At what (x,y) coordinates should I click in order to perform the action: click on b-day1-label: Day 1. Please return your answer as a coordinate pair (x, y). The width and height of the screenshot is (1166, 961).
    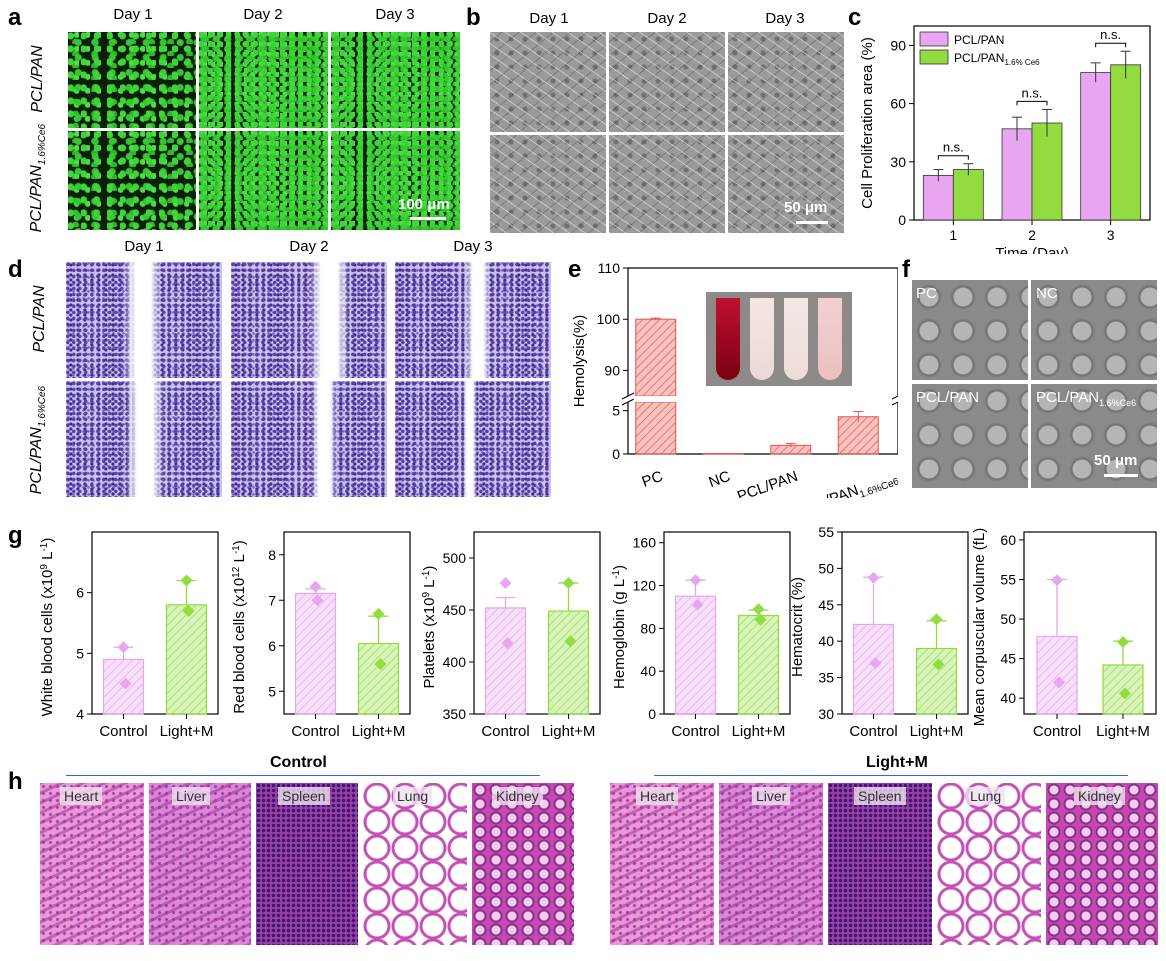
    Looking at the image, I should click on (549, 18).